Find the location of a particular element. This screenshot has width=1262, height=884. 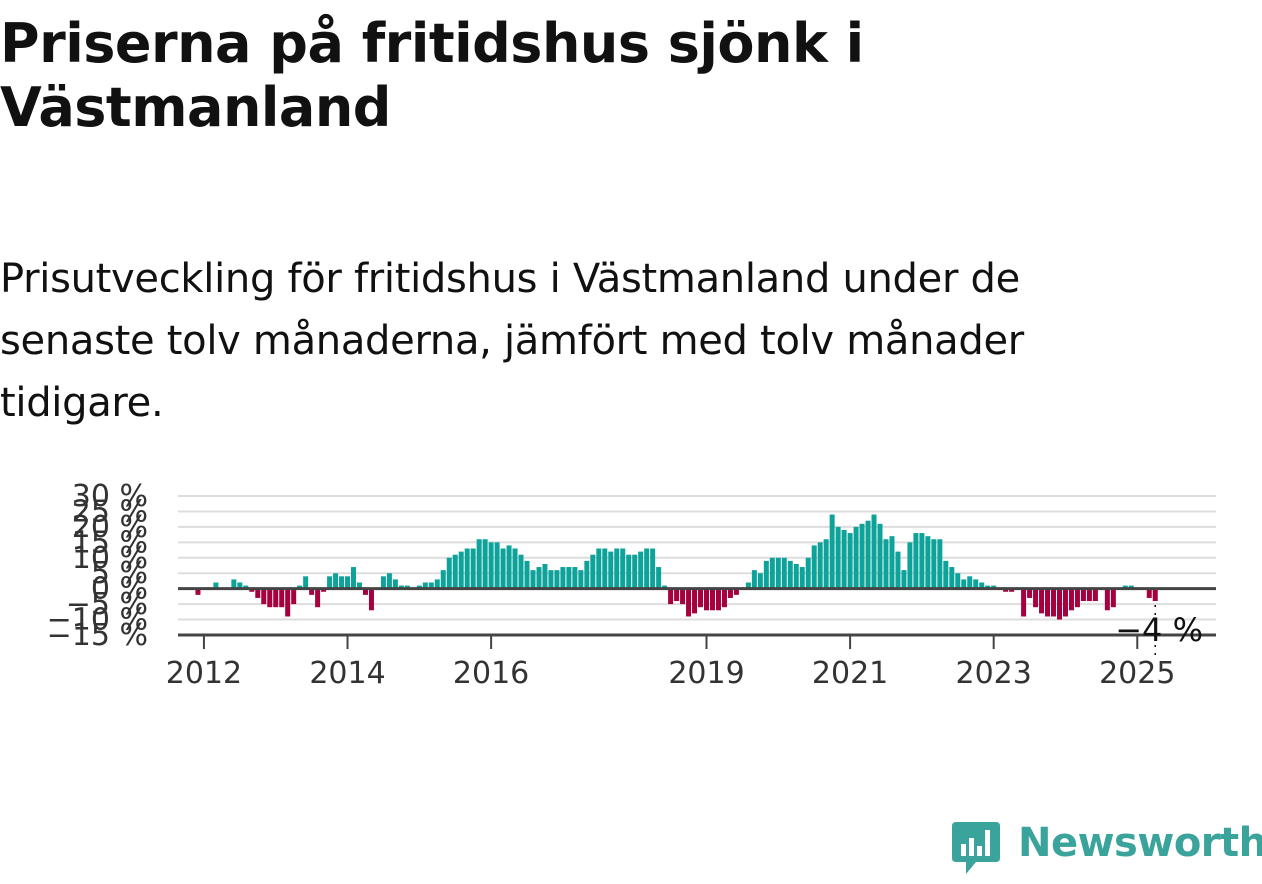

y-tick-label: −15 % is located at coordinates (97, 635).